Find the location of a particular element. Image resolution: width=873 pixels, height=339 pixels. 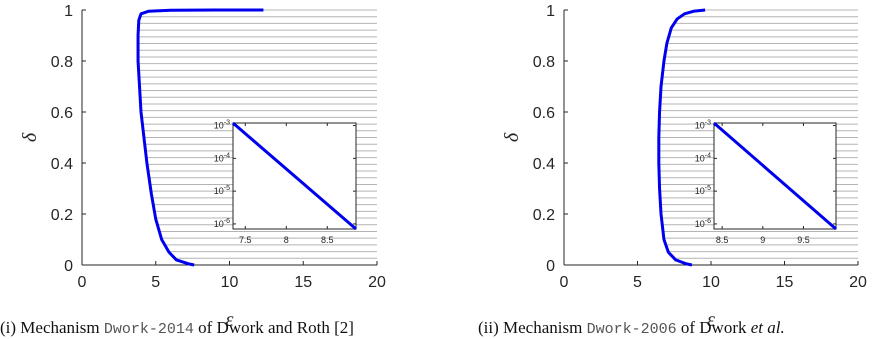

inset-0: 7.5 8 8.5 10⁻³ 10⁻⁴ 10⁻⁵ 10⁻⁶ is located at coordinates (285, 182).